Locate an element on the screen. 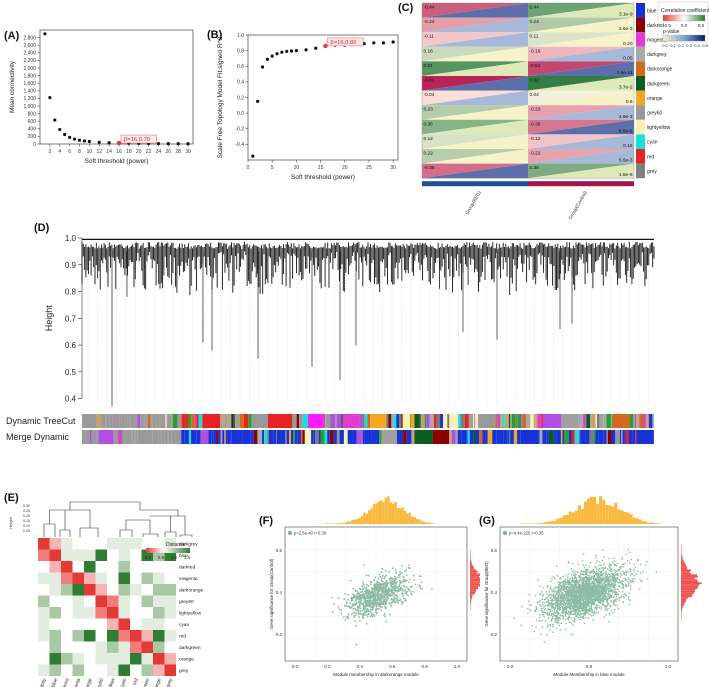  pvalue-label: 0.05 is located at coordinates (628, 58).